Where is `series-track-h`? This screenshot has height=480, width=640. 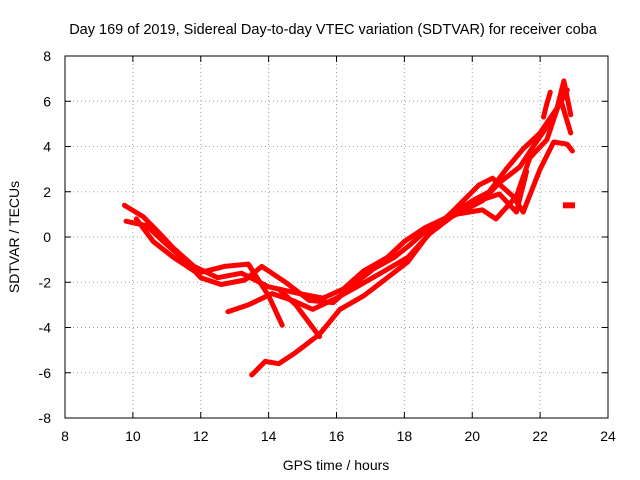 series-track-h is located at coordinates (547, 104).